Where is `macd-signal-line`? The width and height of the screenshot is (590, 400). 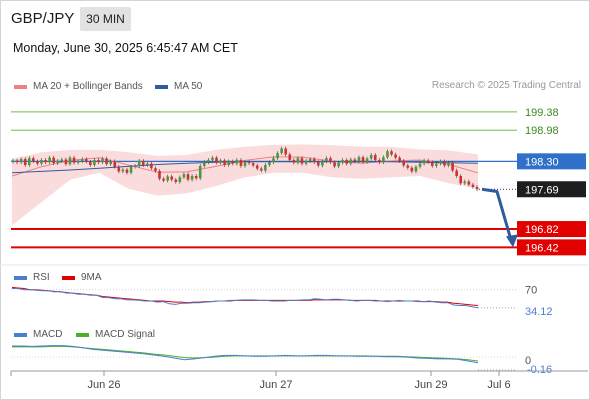 macd-signal-line is located at coordinates (245, 353).